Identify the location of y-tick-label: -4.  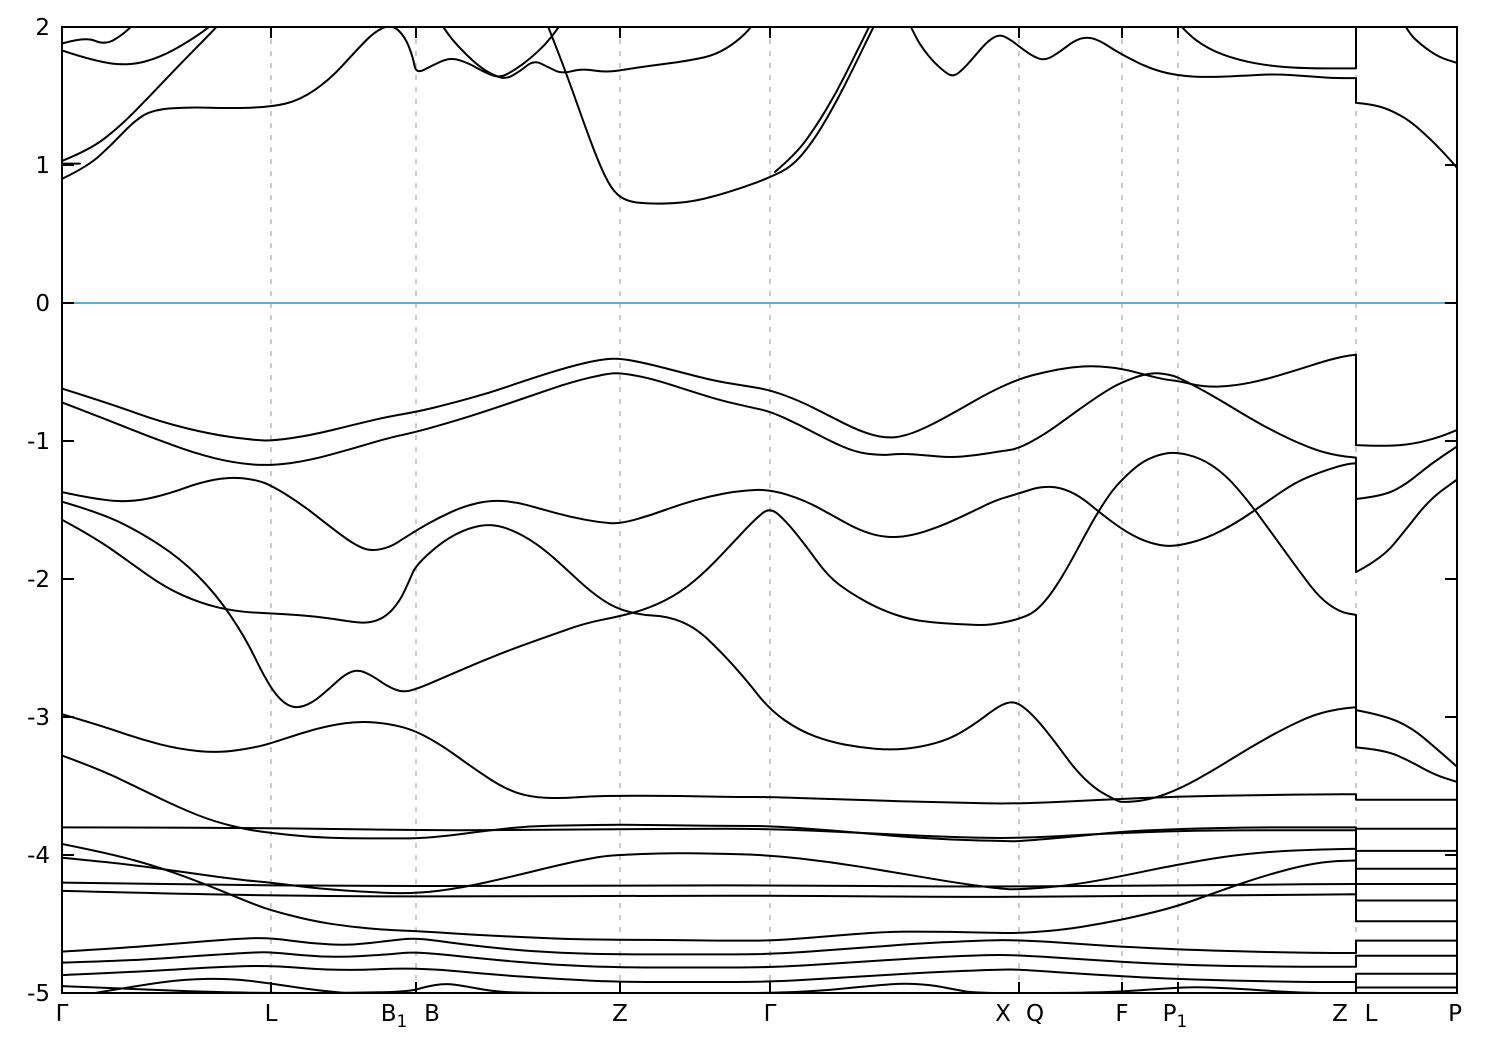
(38, 856).